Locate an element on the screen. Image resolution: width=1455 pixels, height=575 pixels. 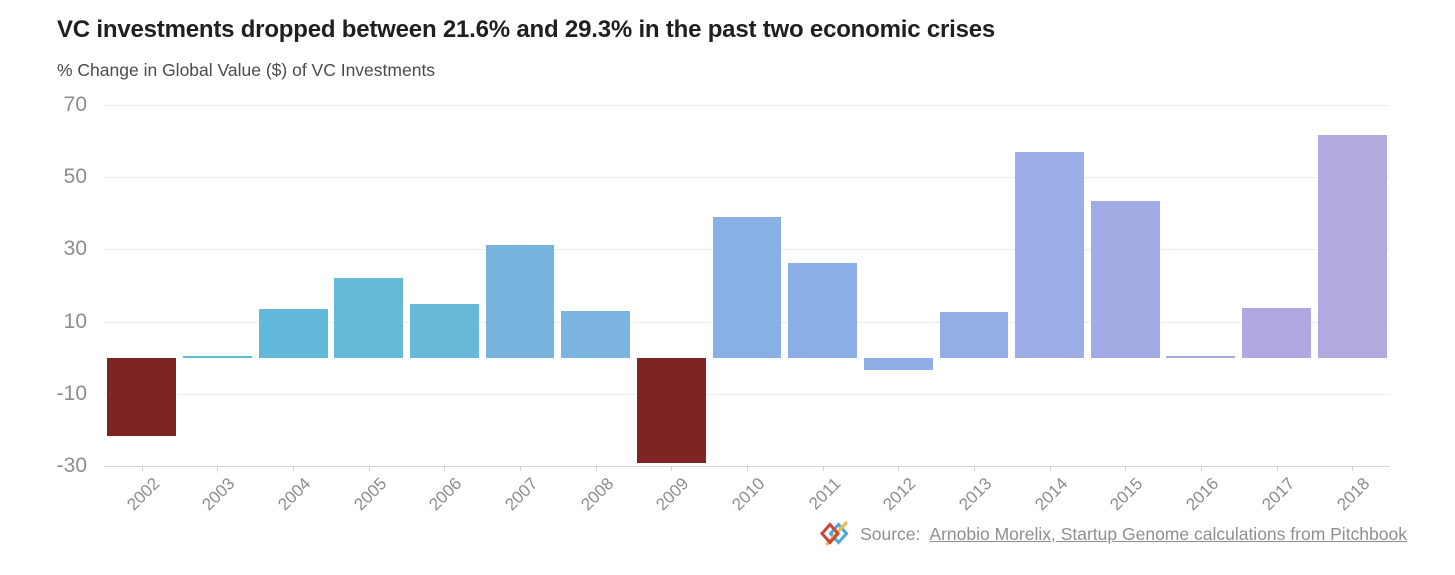
bar-2011 is located at coordinates (823, 310).